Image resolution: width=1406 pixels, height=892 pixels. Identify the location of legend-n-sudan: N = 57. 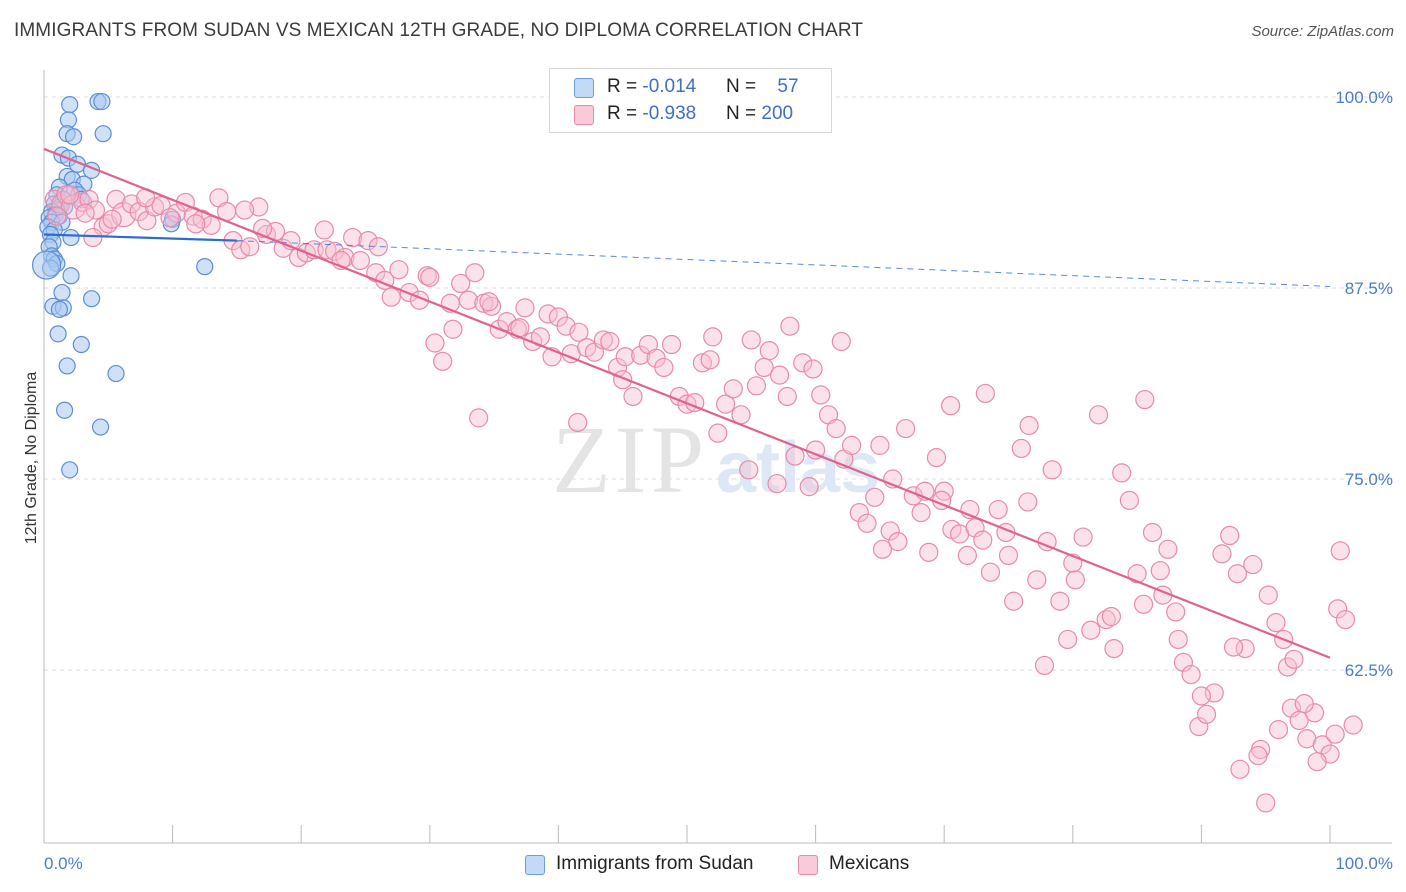
(762, 86).